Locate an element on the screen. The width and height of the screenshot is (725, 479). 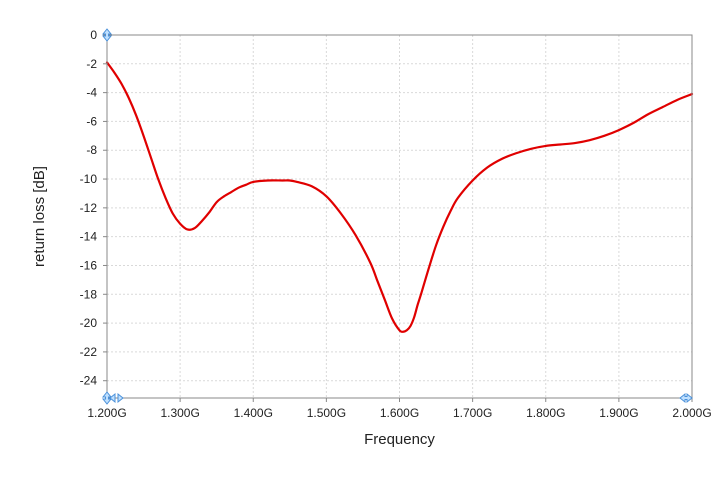
x-tick-label: 1.200G is located at coordinates (106, 413).